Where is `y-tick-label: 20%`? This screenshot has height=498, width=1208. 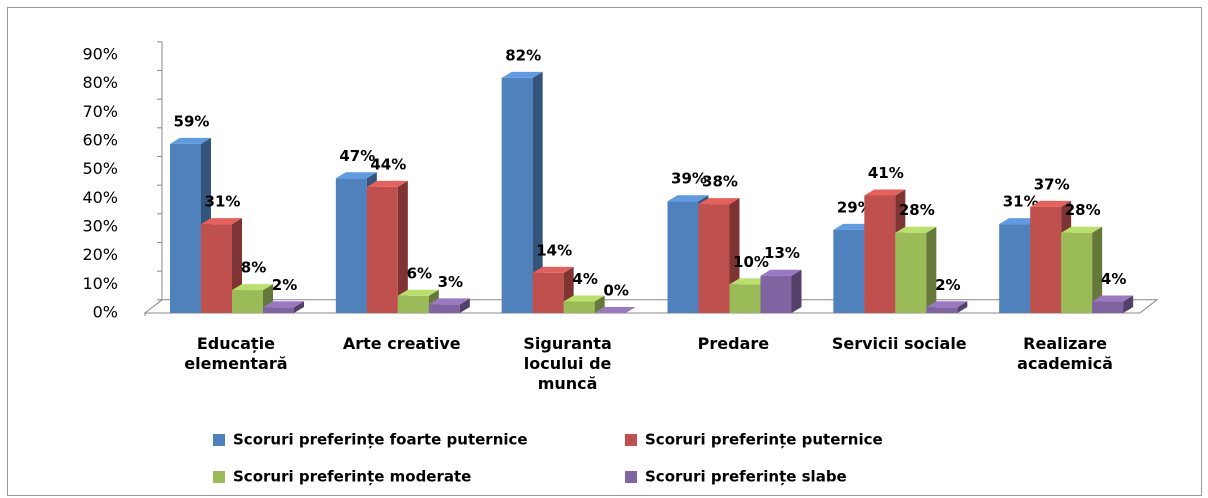 y-tick-label: 20% is located at coordinates (100, 254).